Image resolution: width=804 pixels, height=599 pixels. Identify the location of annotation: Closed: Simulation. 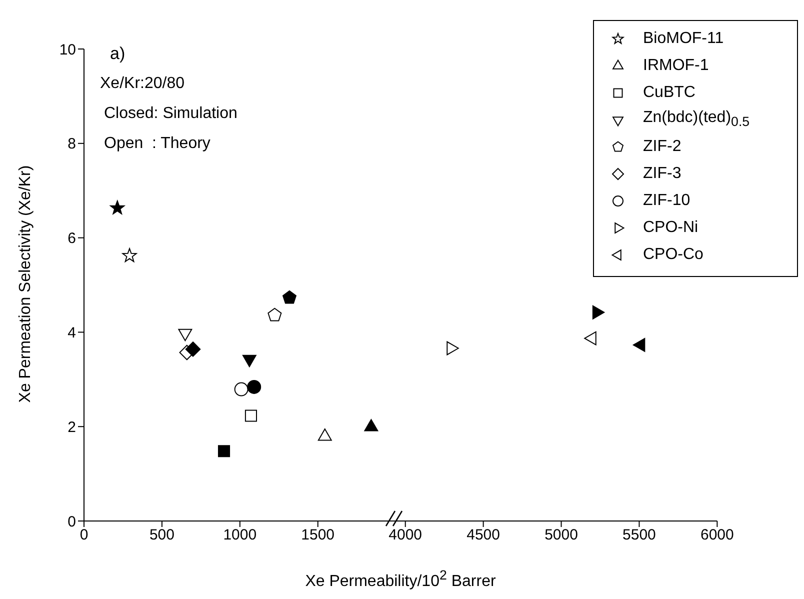
(171, 113).